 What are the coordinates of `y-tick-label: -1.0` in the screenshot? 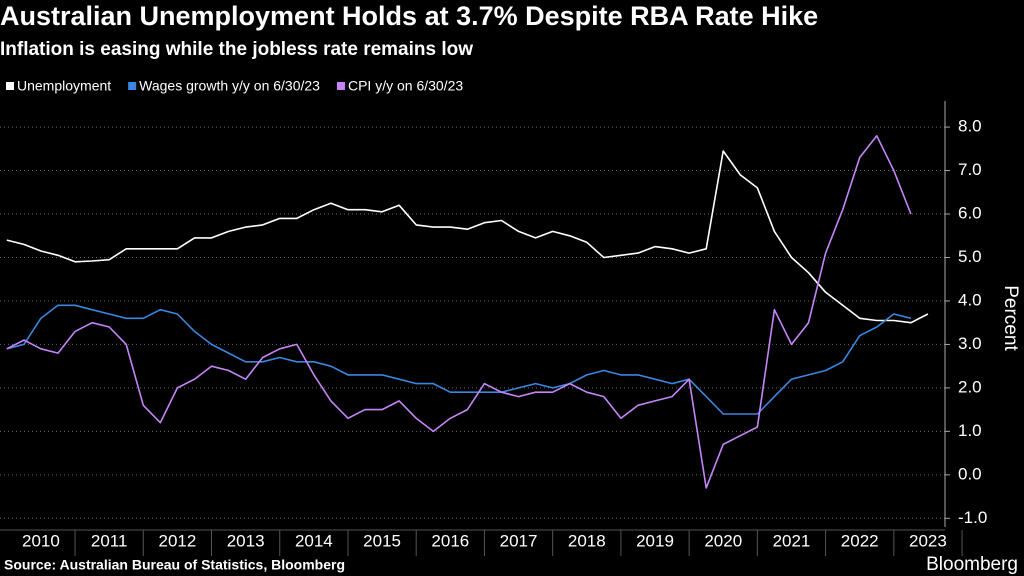 It's located at (972, 517).